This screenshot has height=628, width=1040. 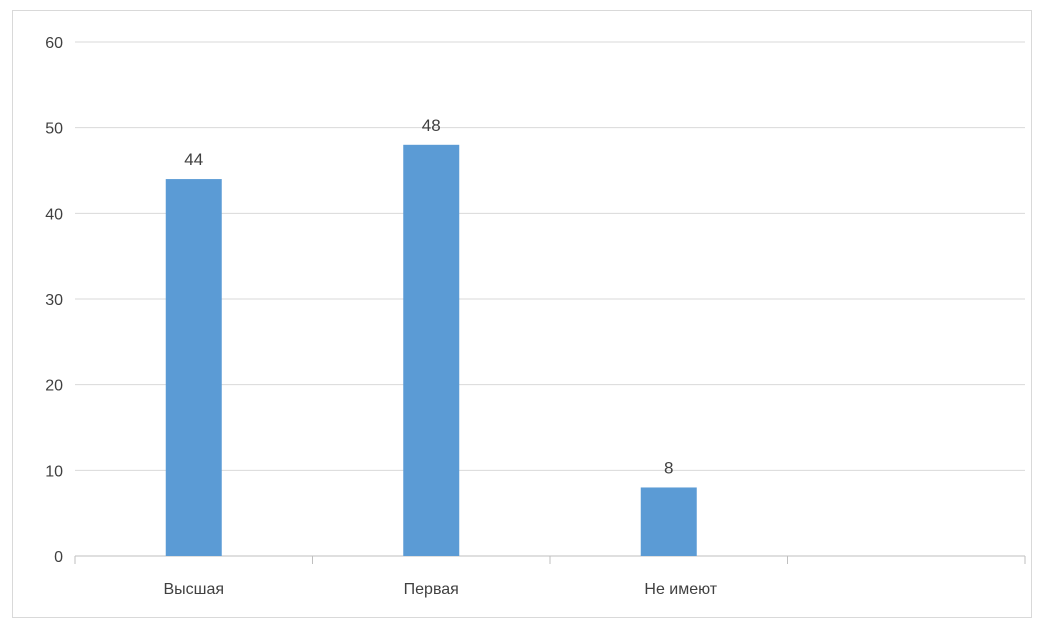 What do you see at coordinates (54, 300) in the screenshot?
I see `y-tick-label: 30` at bounding box center [54, 300].